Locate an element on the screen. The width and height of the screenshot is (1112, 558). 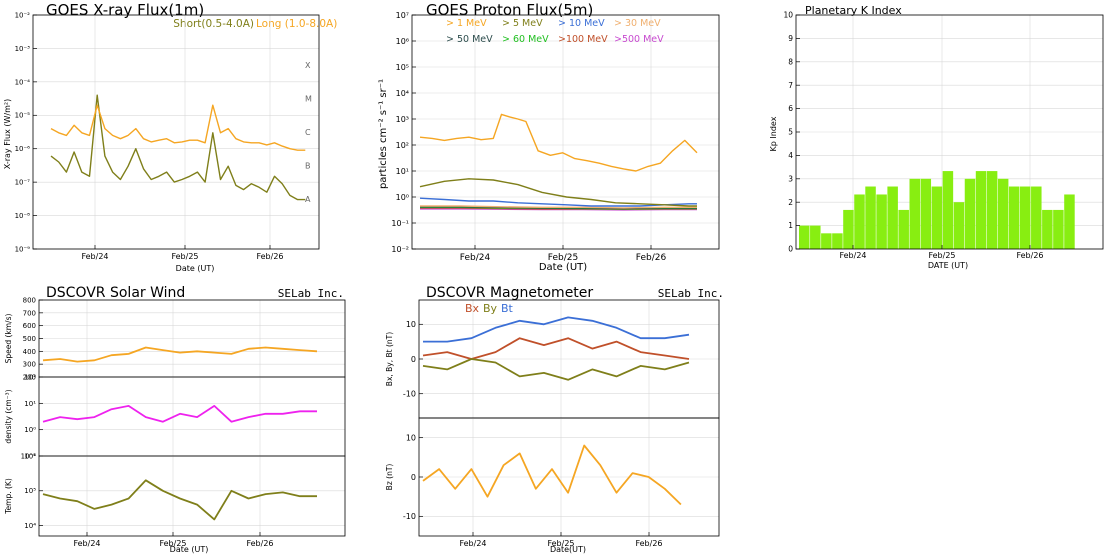
xray-plot-frame is located at coordinates (176, 132).